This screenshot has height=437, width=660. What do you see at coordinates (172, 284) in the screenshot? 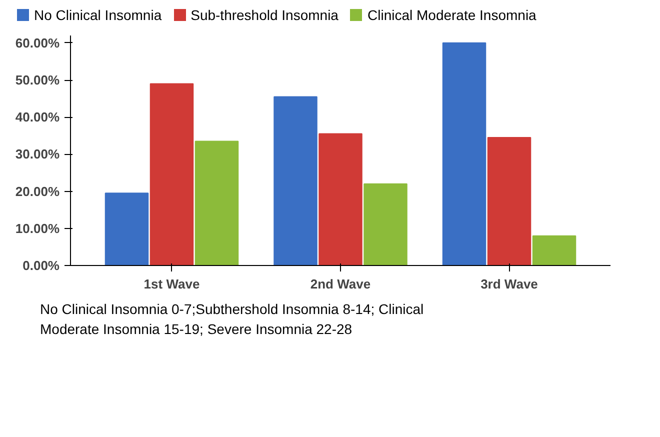
I see `x-tick-label: 1st Wave` at bounding box center [172, 284].